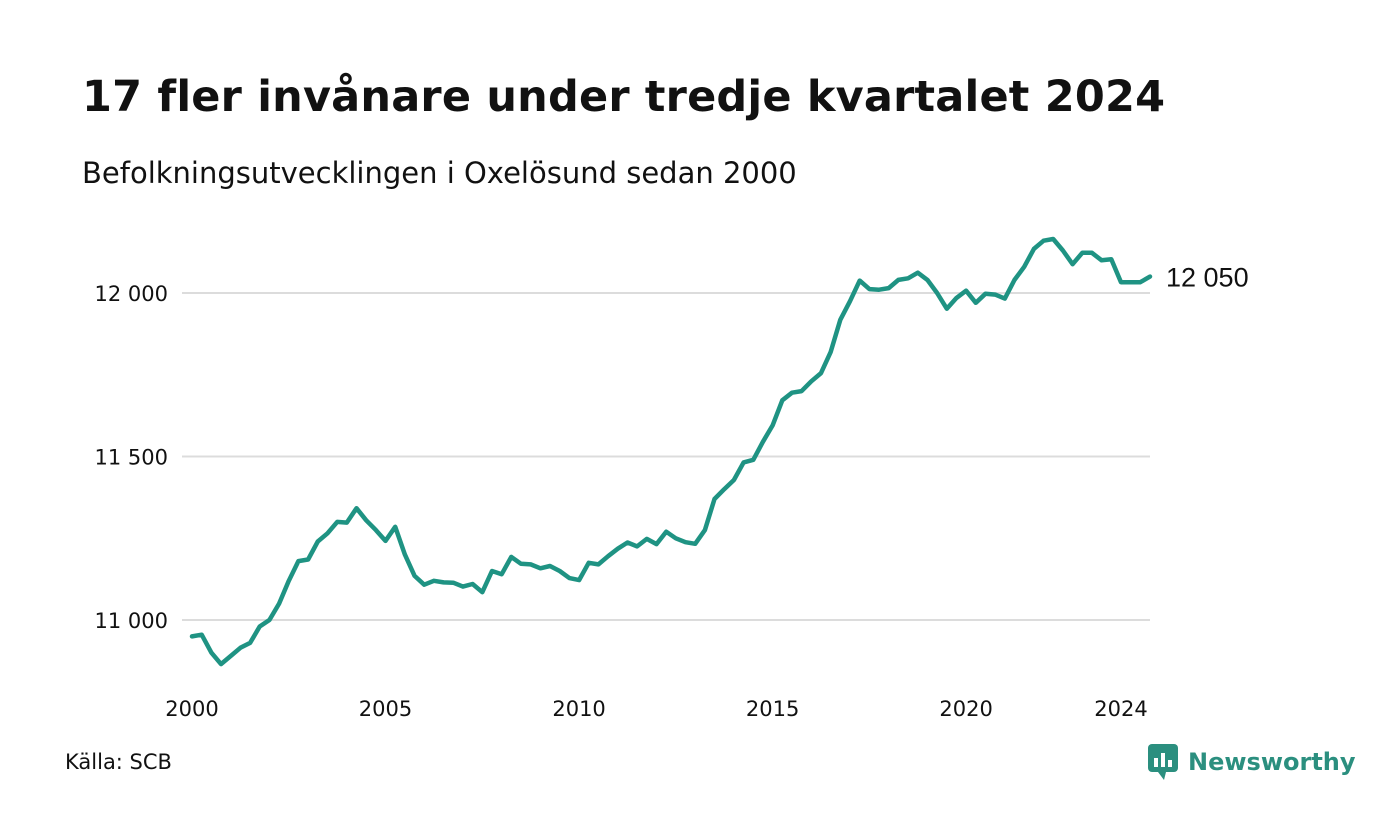  Describe the element at coordinates (772, 709) in the screenshot. I see `x-tick-label: 2015` at that location.